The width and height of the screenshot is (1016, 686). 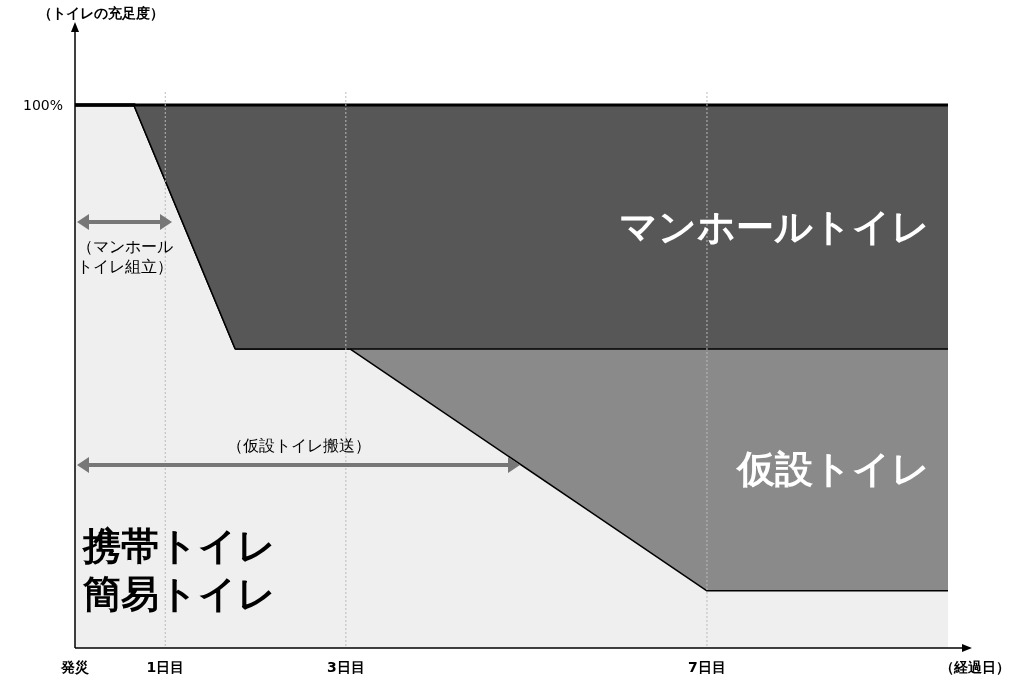 What do you see at coordinates (774, 226) in the screenshot?
I see `series-label: マンホールトイレ` at bounding box center [774, 226].